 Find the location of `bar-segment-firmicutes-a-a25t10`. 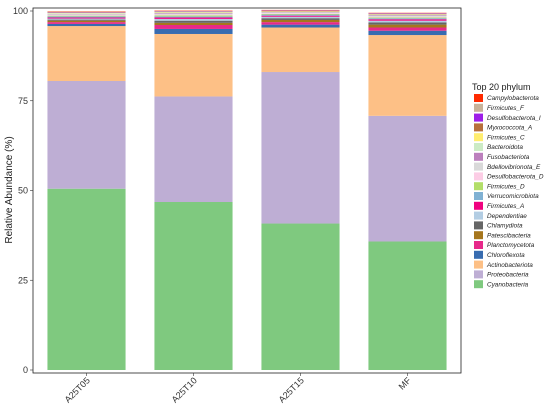

bar-segment-firmicutes-a-a25t10 is located at coordinates (193, 18).